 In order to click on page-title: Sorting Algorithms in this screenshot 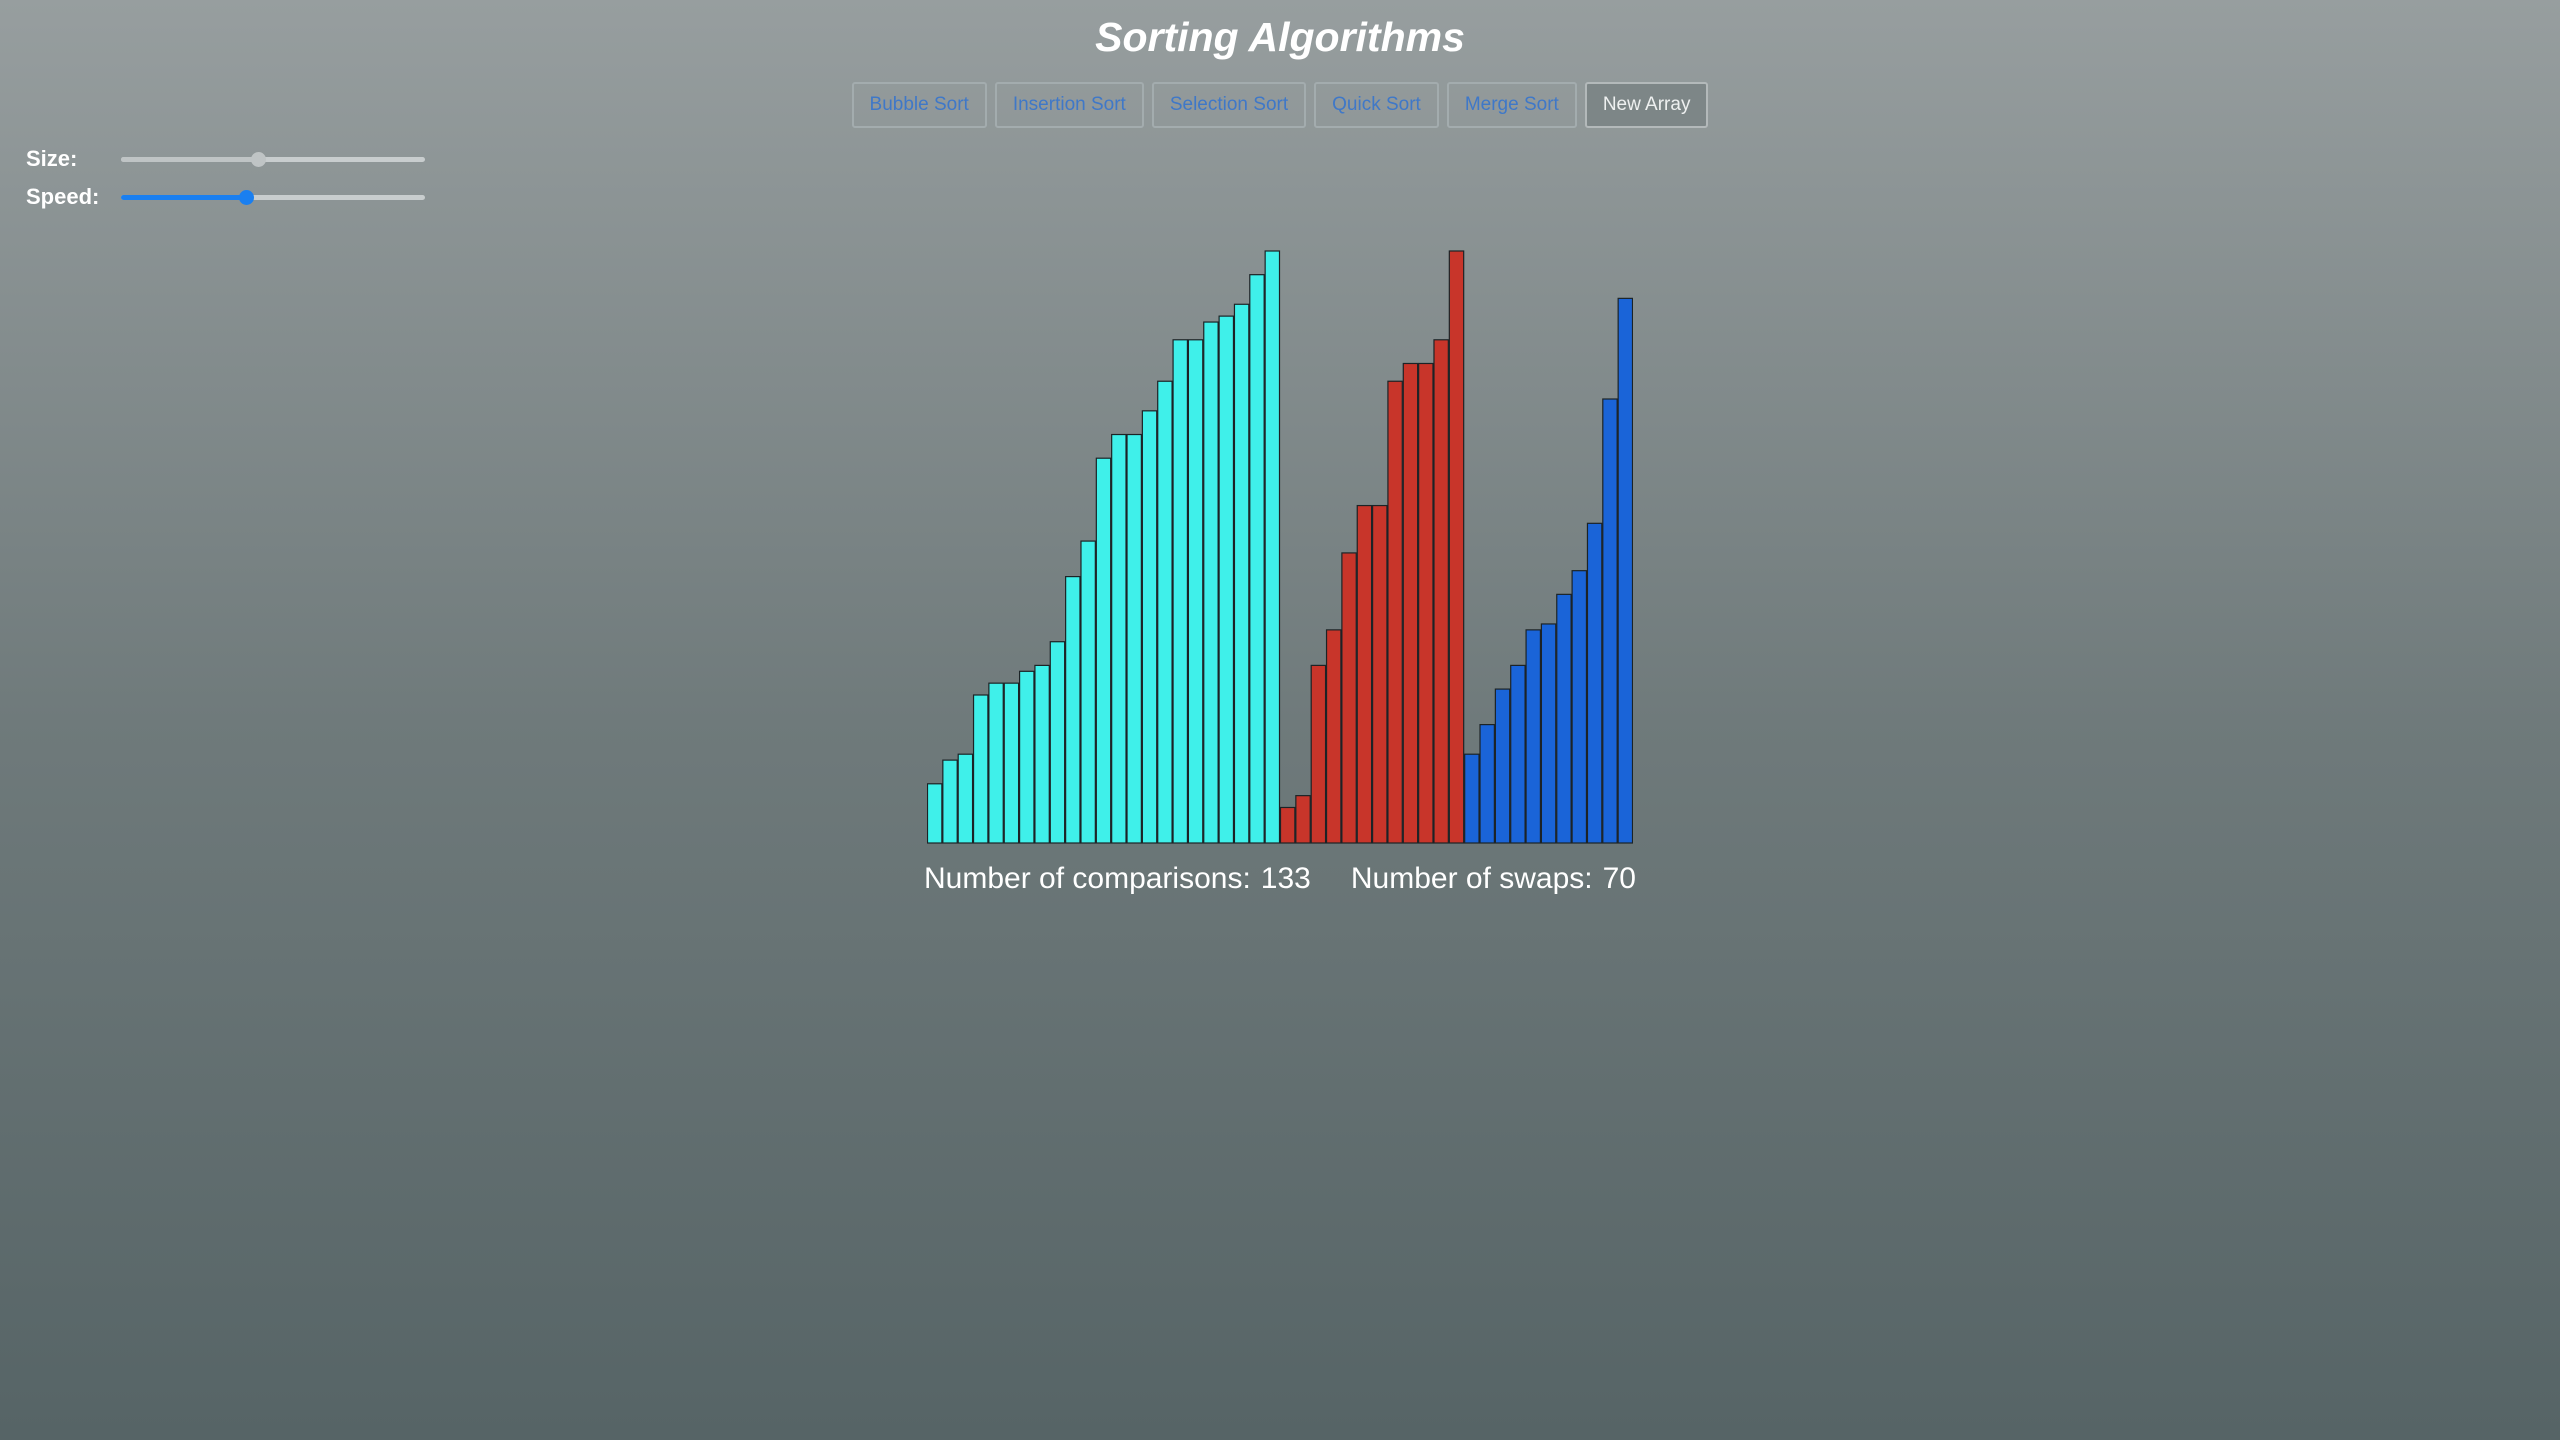, I will do `click(1280, 37)`.